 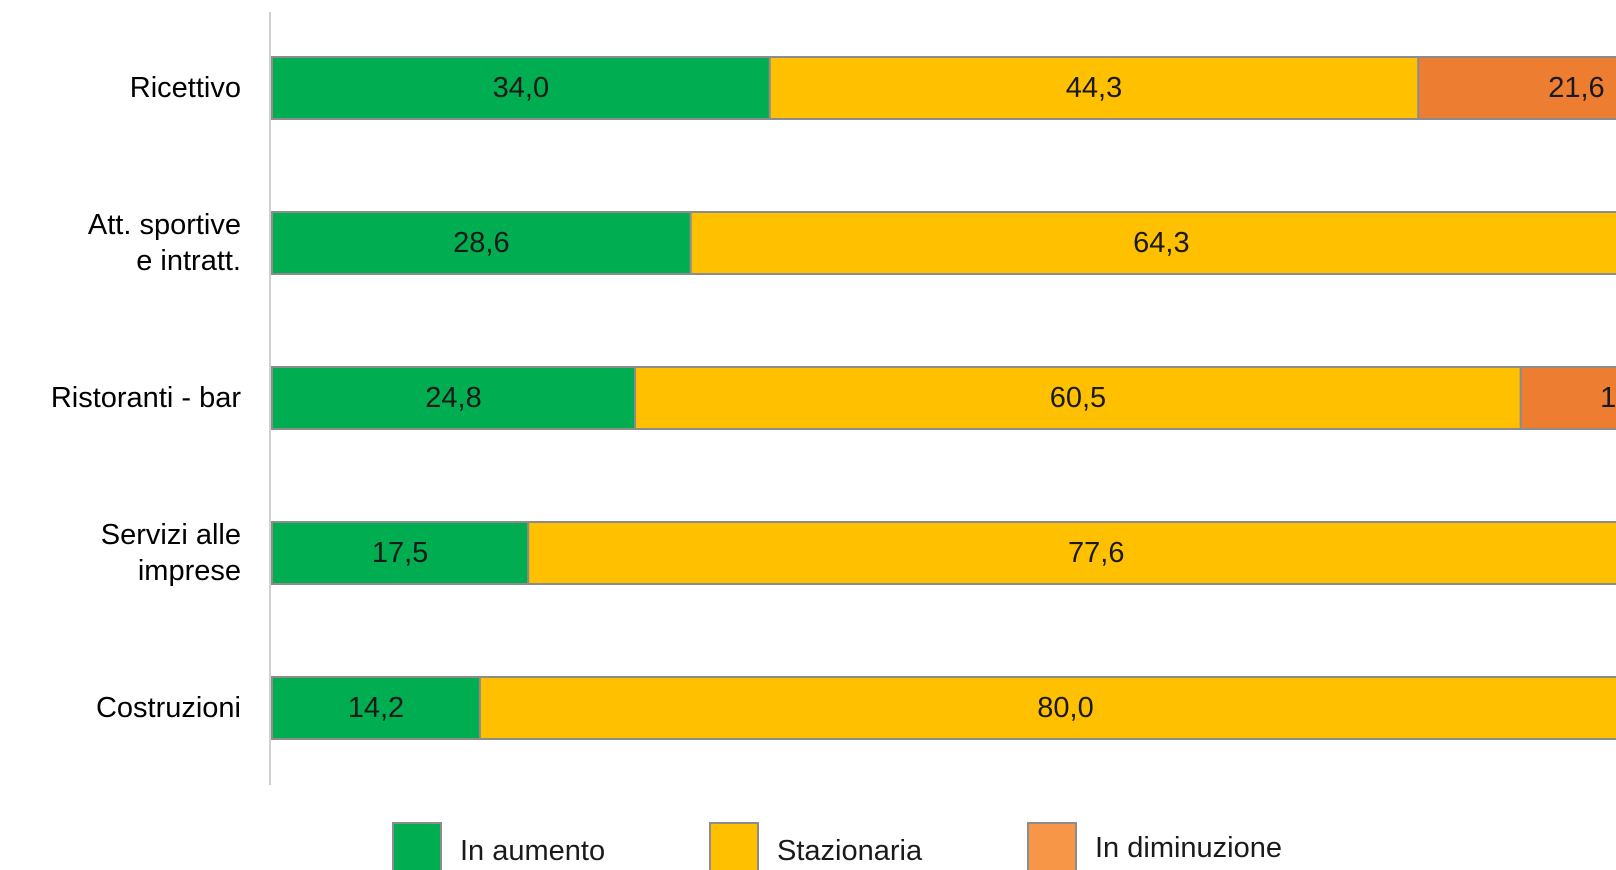 What do you see at coordinates (171, 553) in the screenshot?
I see `category-label: Servizi alle imprese` at bounding box center [171, 553].